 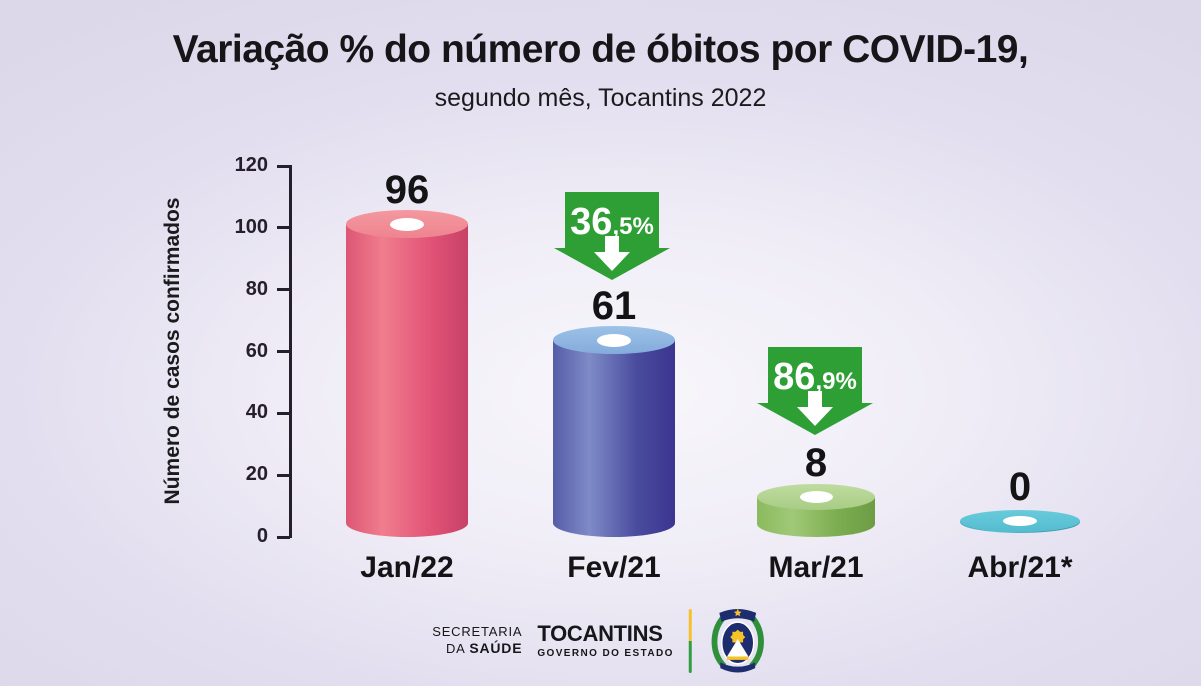 What do you see at coordinates (256, 412) in the screenshot?
I see `y-axis-tick-label: 40` at bounding box center [256, 412].